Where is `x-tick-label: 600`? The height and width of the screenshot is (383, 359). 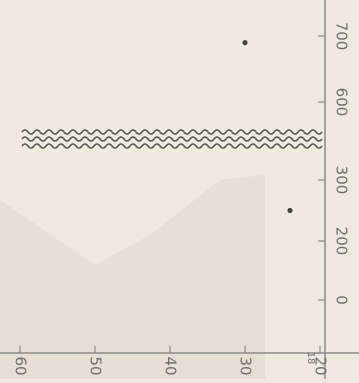
x-tick-label: 600 is located at coordinates (342, 102).